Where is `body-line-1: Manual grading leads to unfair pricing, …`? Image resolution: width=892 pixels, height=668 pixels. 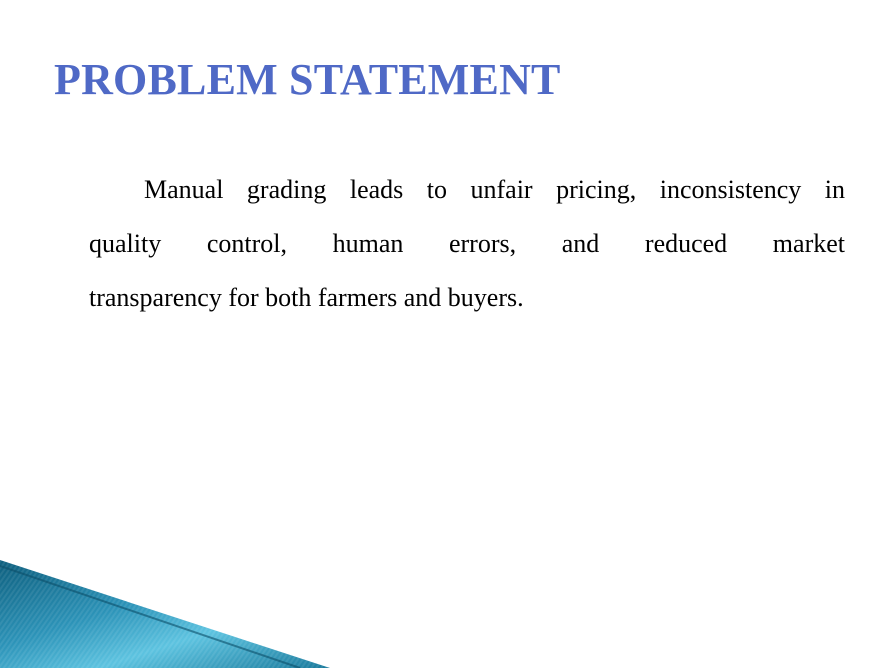
body-line-1: Manual grading leads to unfair pricing, … is located at coordinates (494, 189).